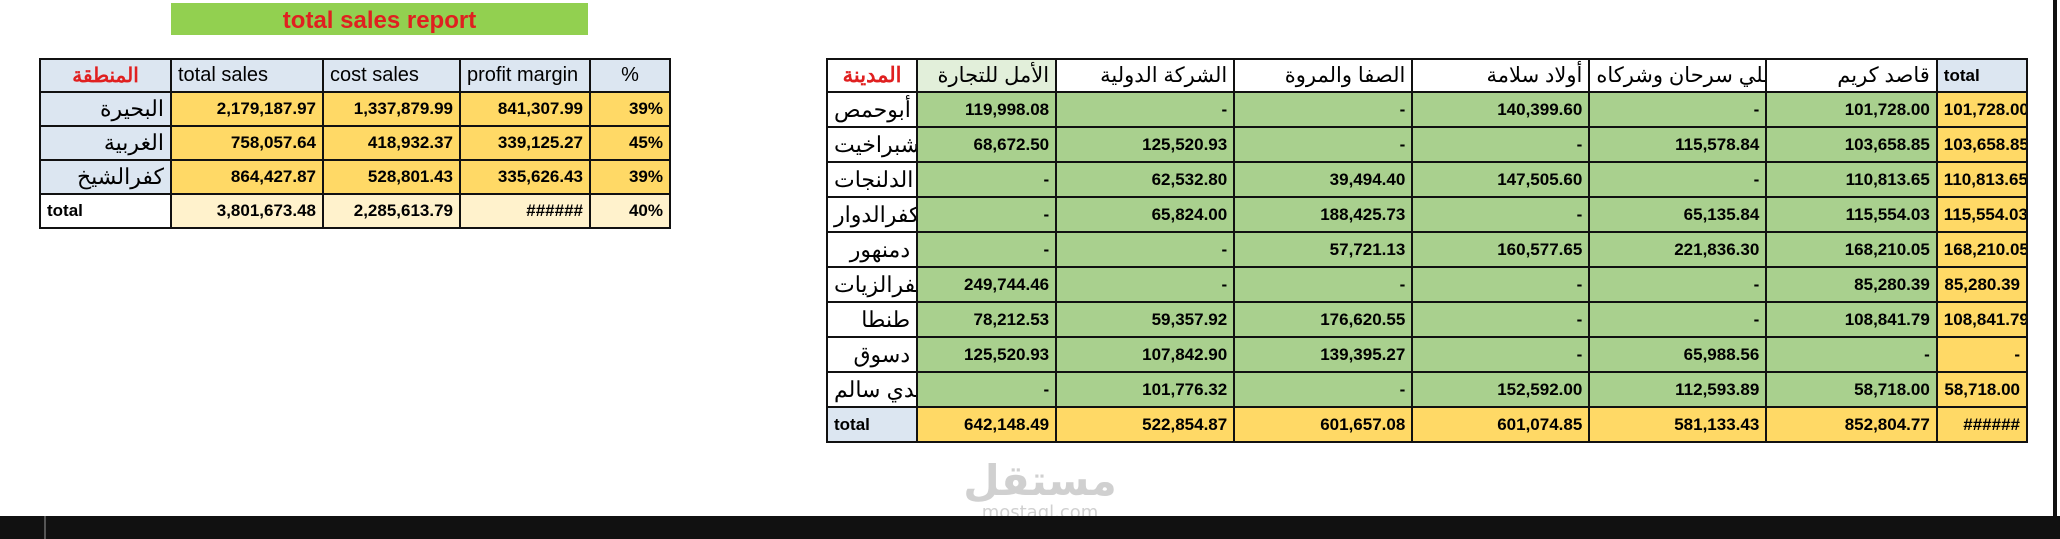  What do you see at coordinates (1982, 284) in the screenshot?
I see `value-cell-total: 85,280.39` at bounding box center [1982, 284].